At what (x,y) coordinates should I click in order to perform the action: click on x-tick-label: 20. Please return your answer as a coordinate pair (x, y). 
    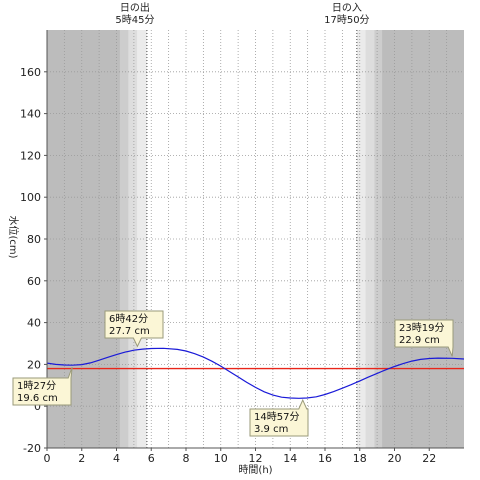
    Looking at the image, I should click on (395, 458).